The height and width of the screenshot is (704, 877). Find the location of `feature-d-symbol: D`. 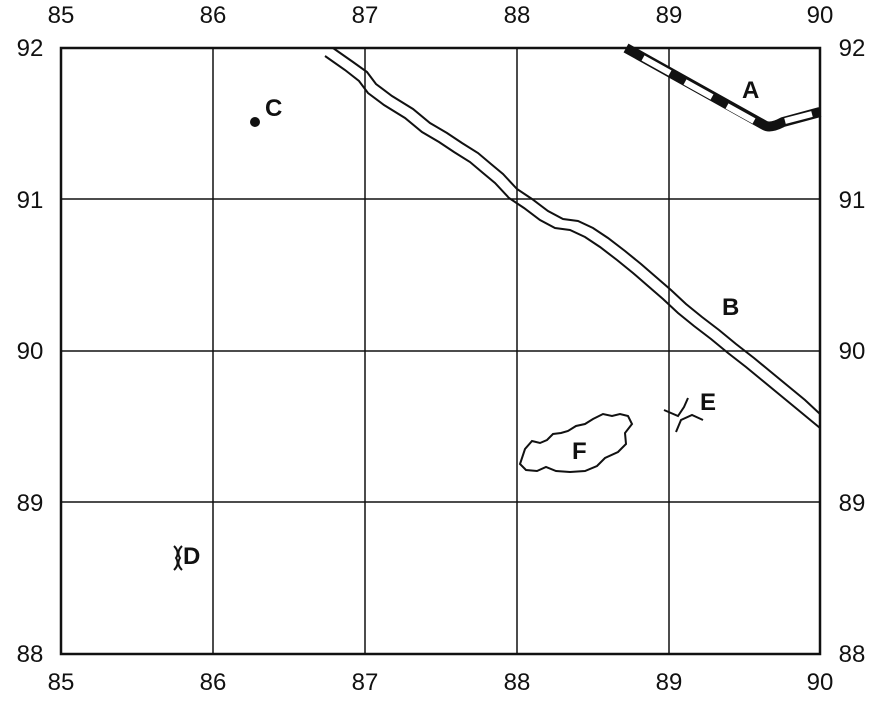

feature-d-symbol: D is located at coordinates (186, 557).